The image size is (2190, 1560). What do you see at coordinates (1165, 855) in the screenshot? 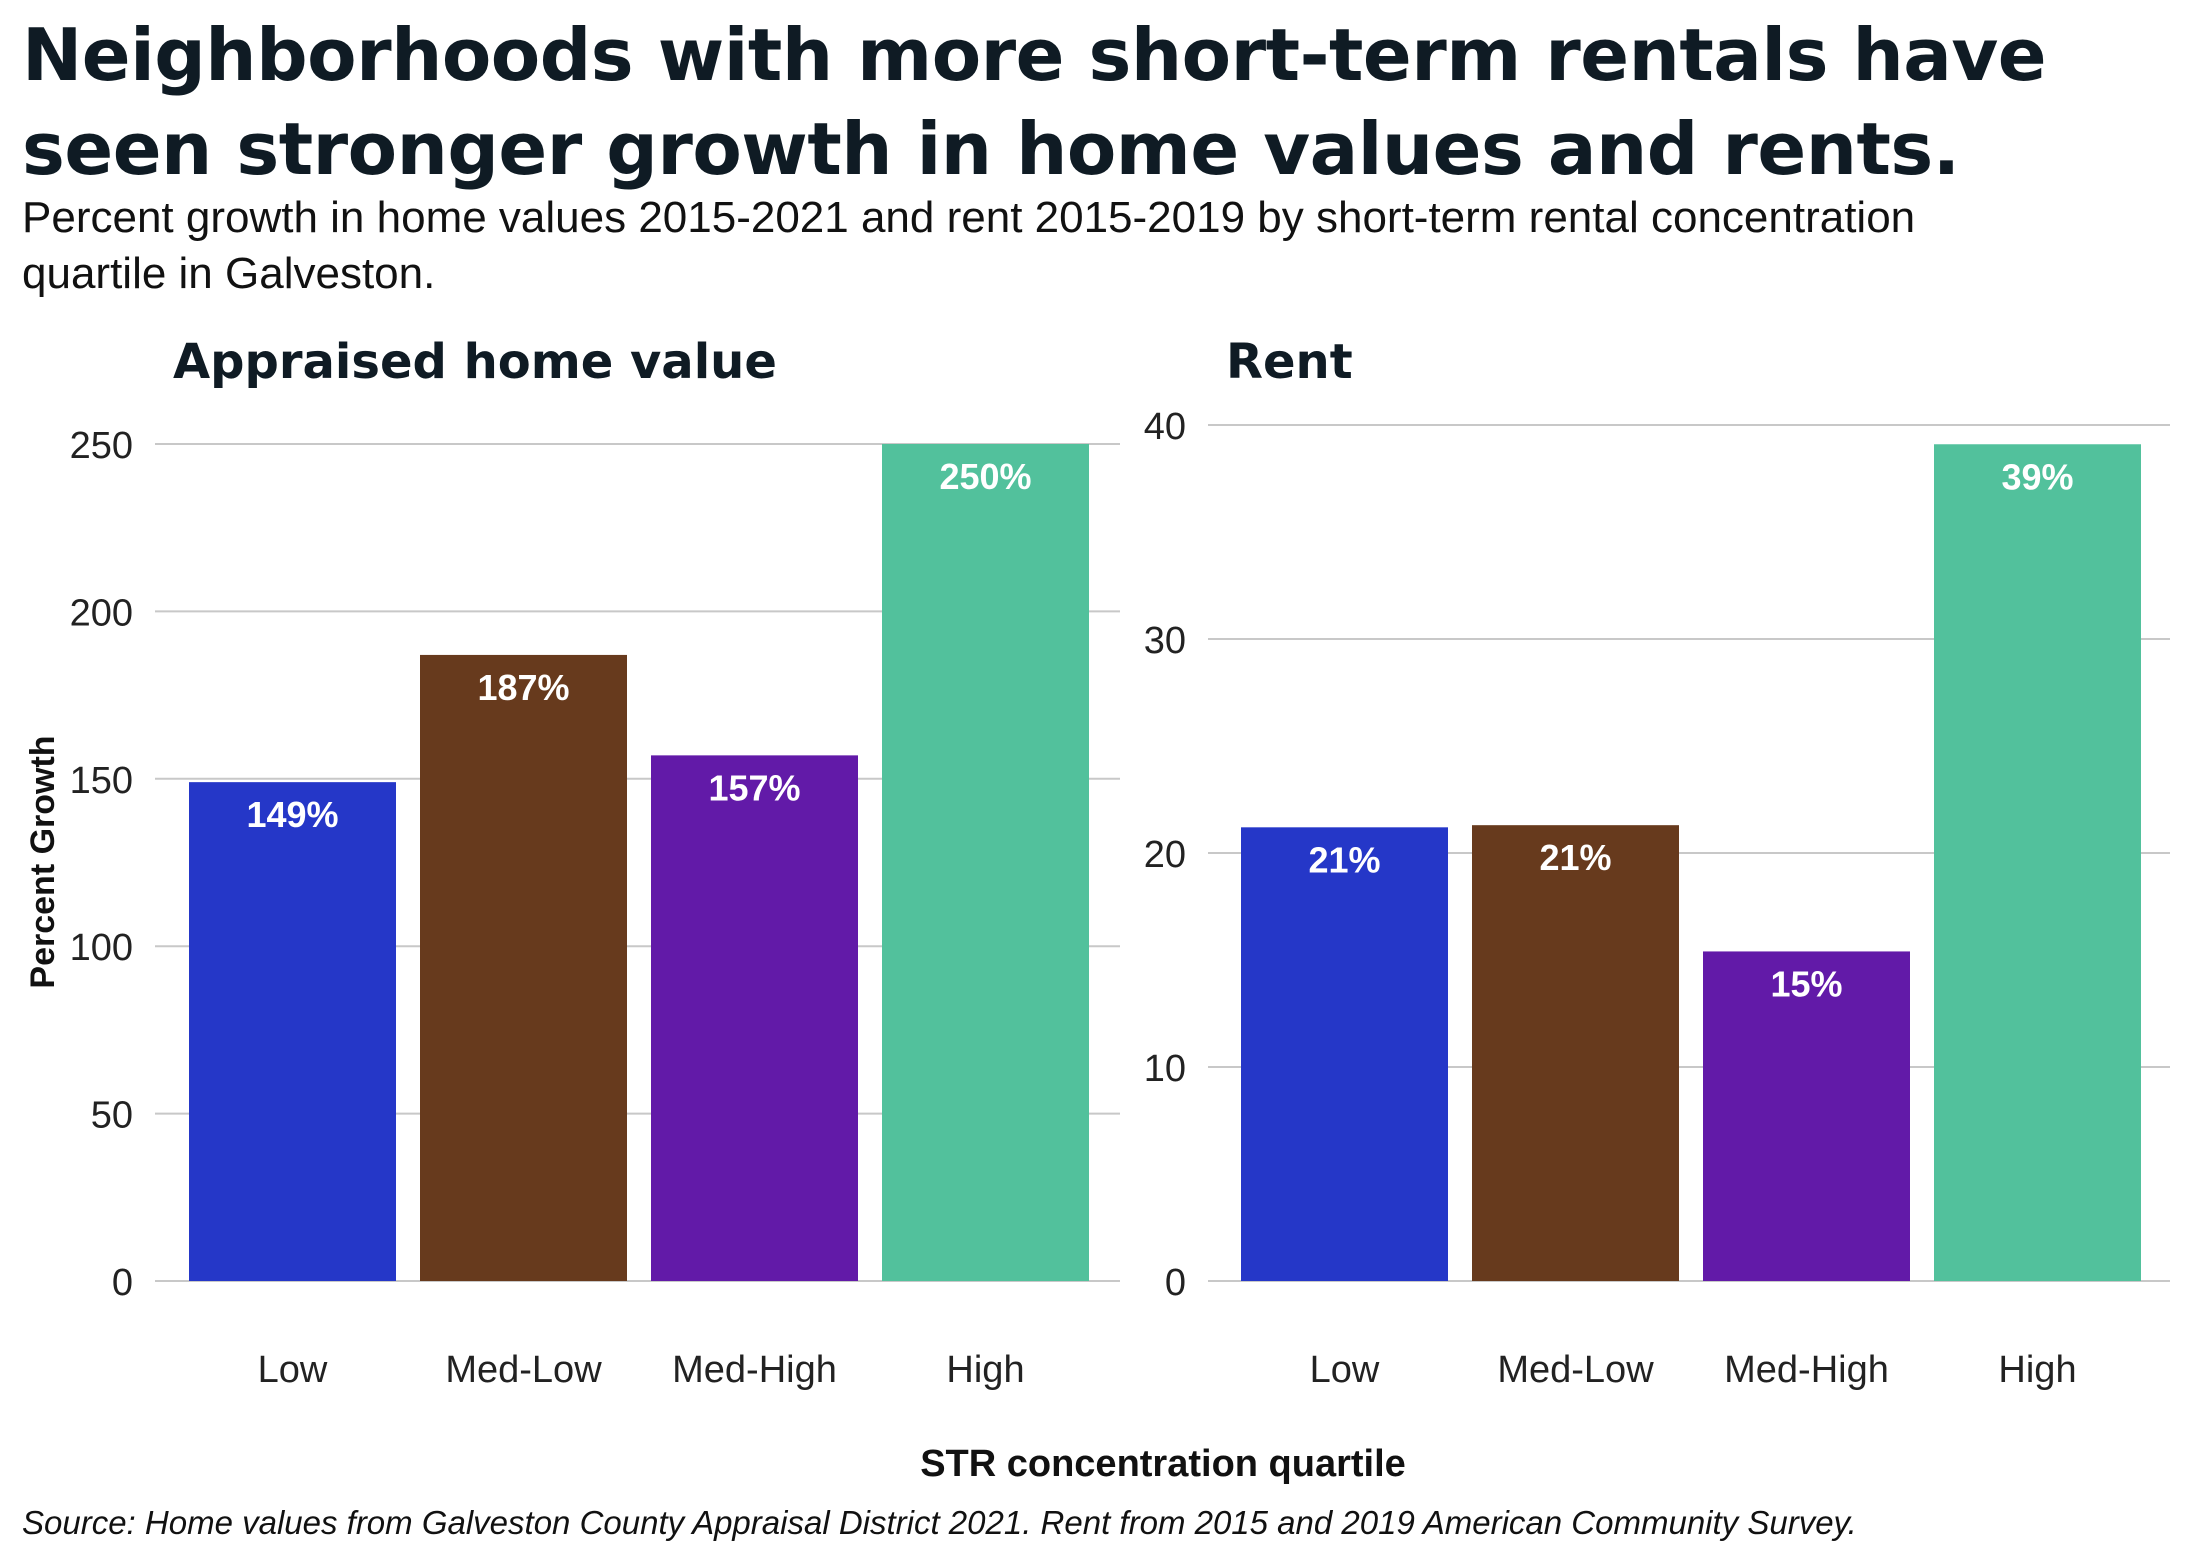
I see `y-tick-label: 20` at bounding box center [1165, 855].